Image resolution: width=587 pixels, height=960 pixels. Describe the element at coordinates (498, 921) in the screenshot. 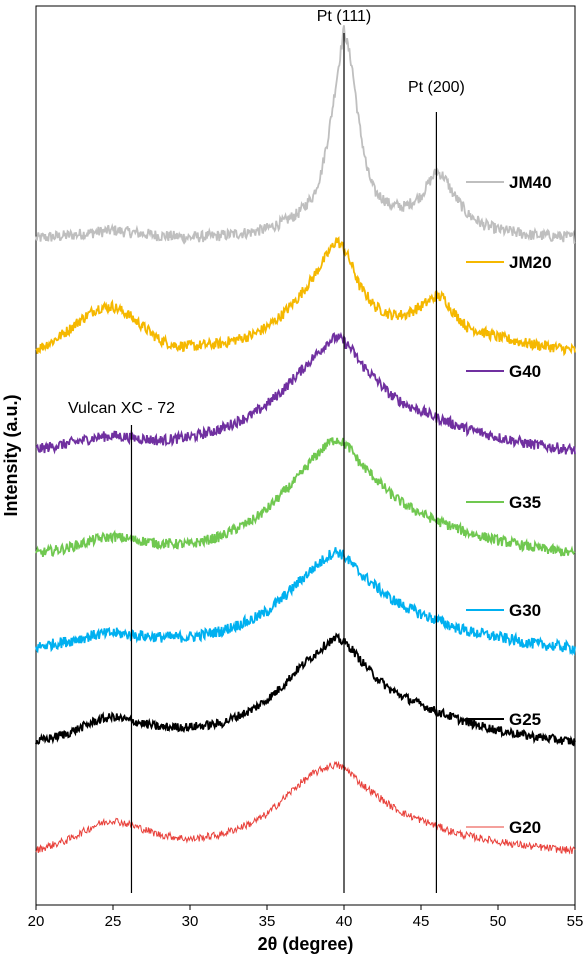

I see `x-tick-label: 50` at that location.